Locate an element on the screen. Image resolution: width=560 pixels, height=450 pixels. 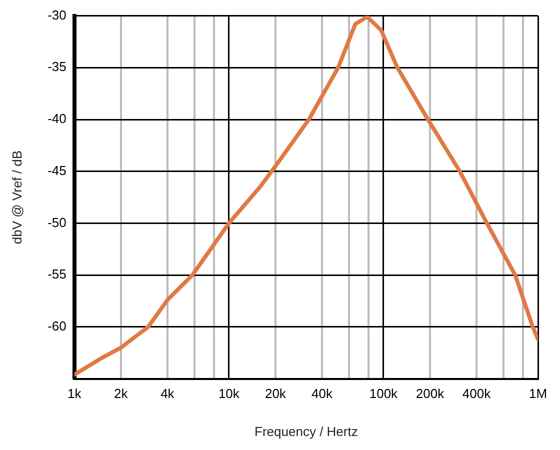
y-tick-label: -45 is located at coordinates (57, 170).